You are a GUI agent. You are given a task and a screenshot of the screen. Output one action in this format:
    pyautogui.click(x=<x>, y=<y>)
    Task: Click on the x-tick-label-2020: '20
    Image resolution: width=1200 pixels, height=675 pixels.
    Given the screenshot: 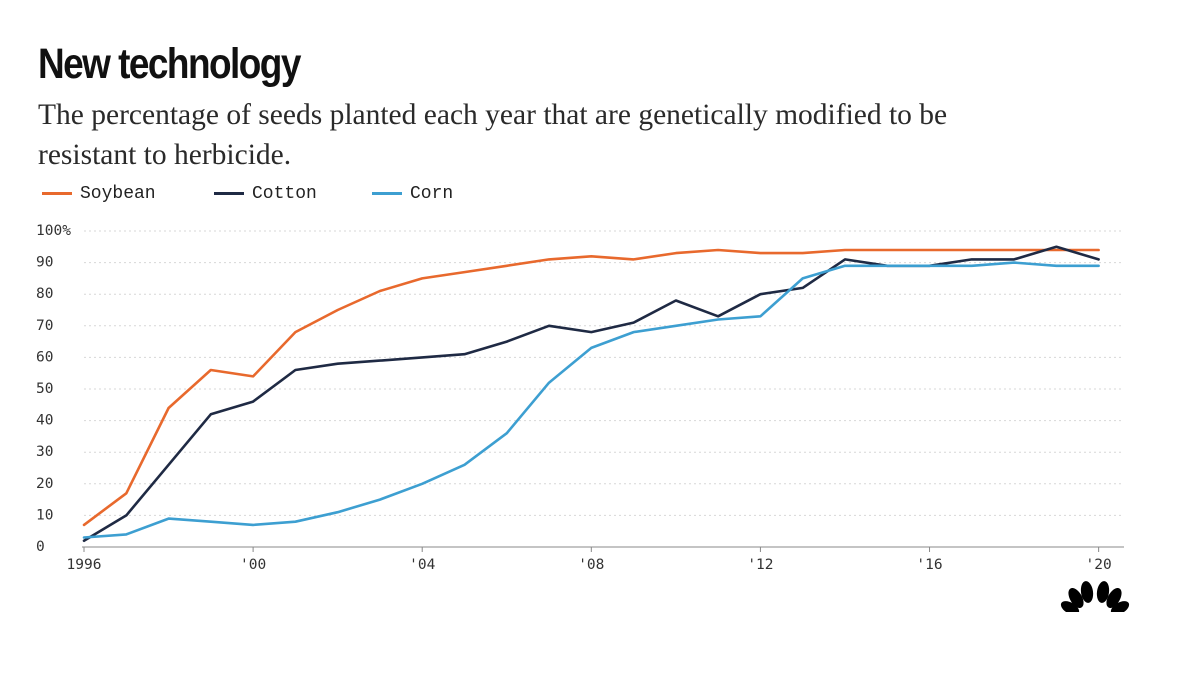 What is the action you would take?
    pyautogui.click(x=1099, y=565)
    